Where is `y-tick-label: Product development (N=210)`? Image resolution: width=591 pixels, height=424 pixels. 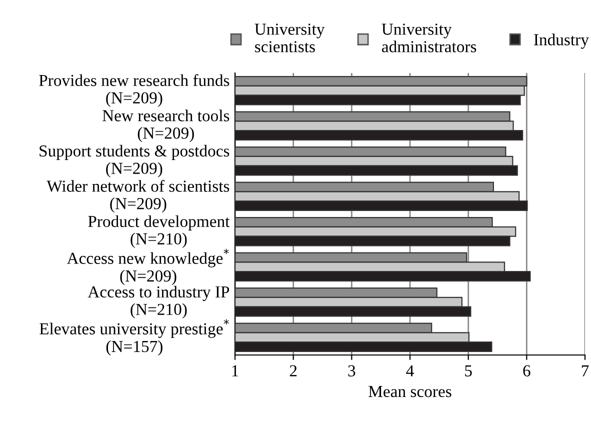 y-tick-label: Product development (N=210) is located at coordinates (159, 231).